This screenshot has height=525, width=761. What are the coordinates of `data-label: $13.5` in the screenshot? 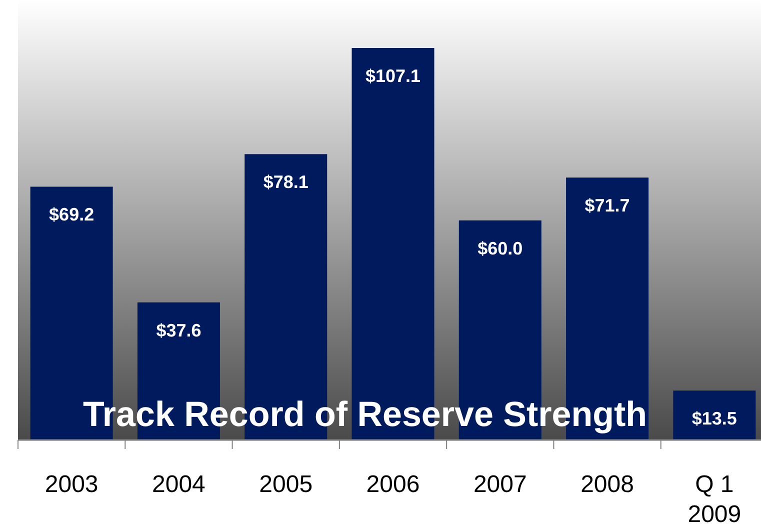 It's located at (714, 418).